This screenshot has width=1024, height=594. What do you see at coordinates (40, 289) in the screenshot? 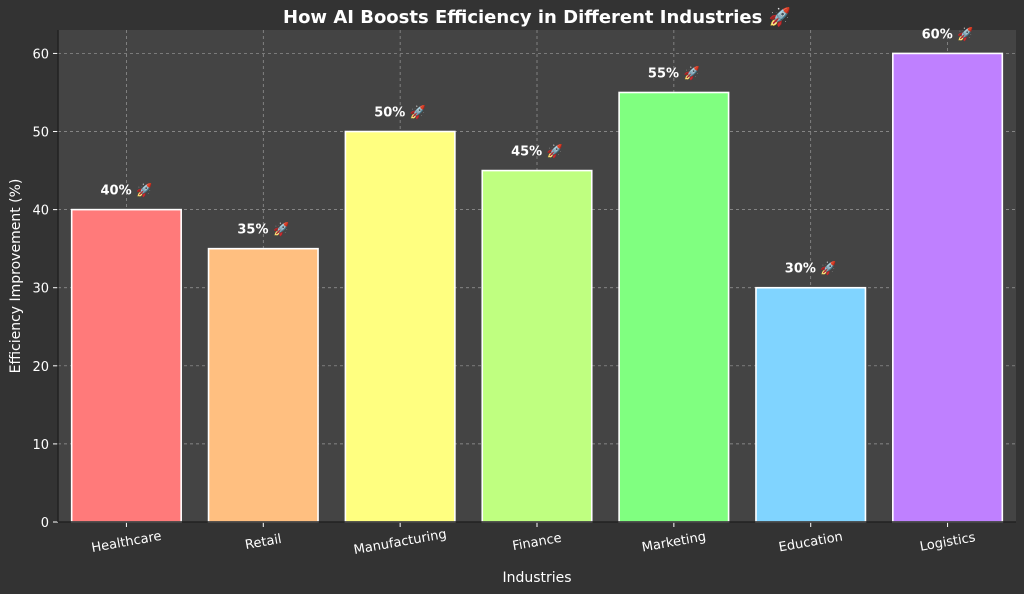
I see `y-tick-label: 30` at bounding box center [40, 289].